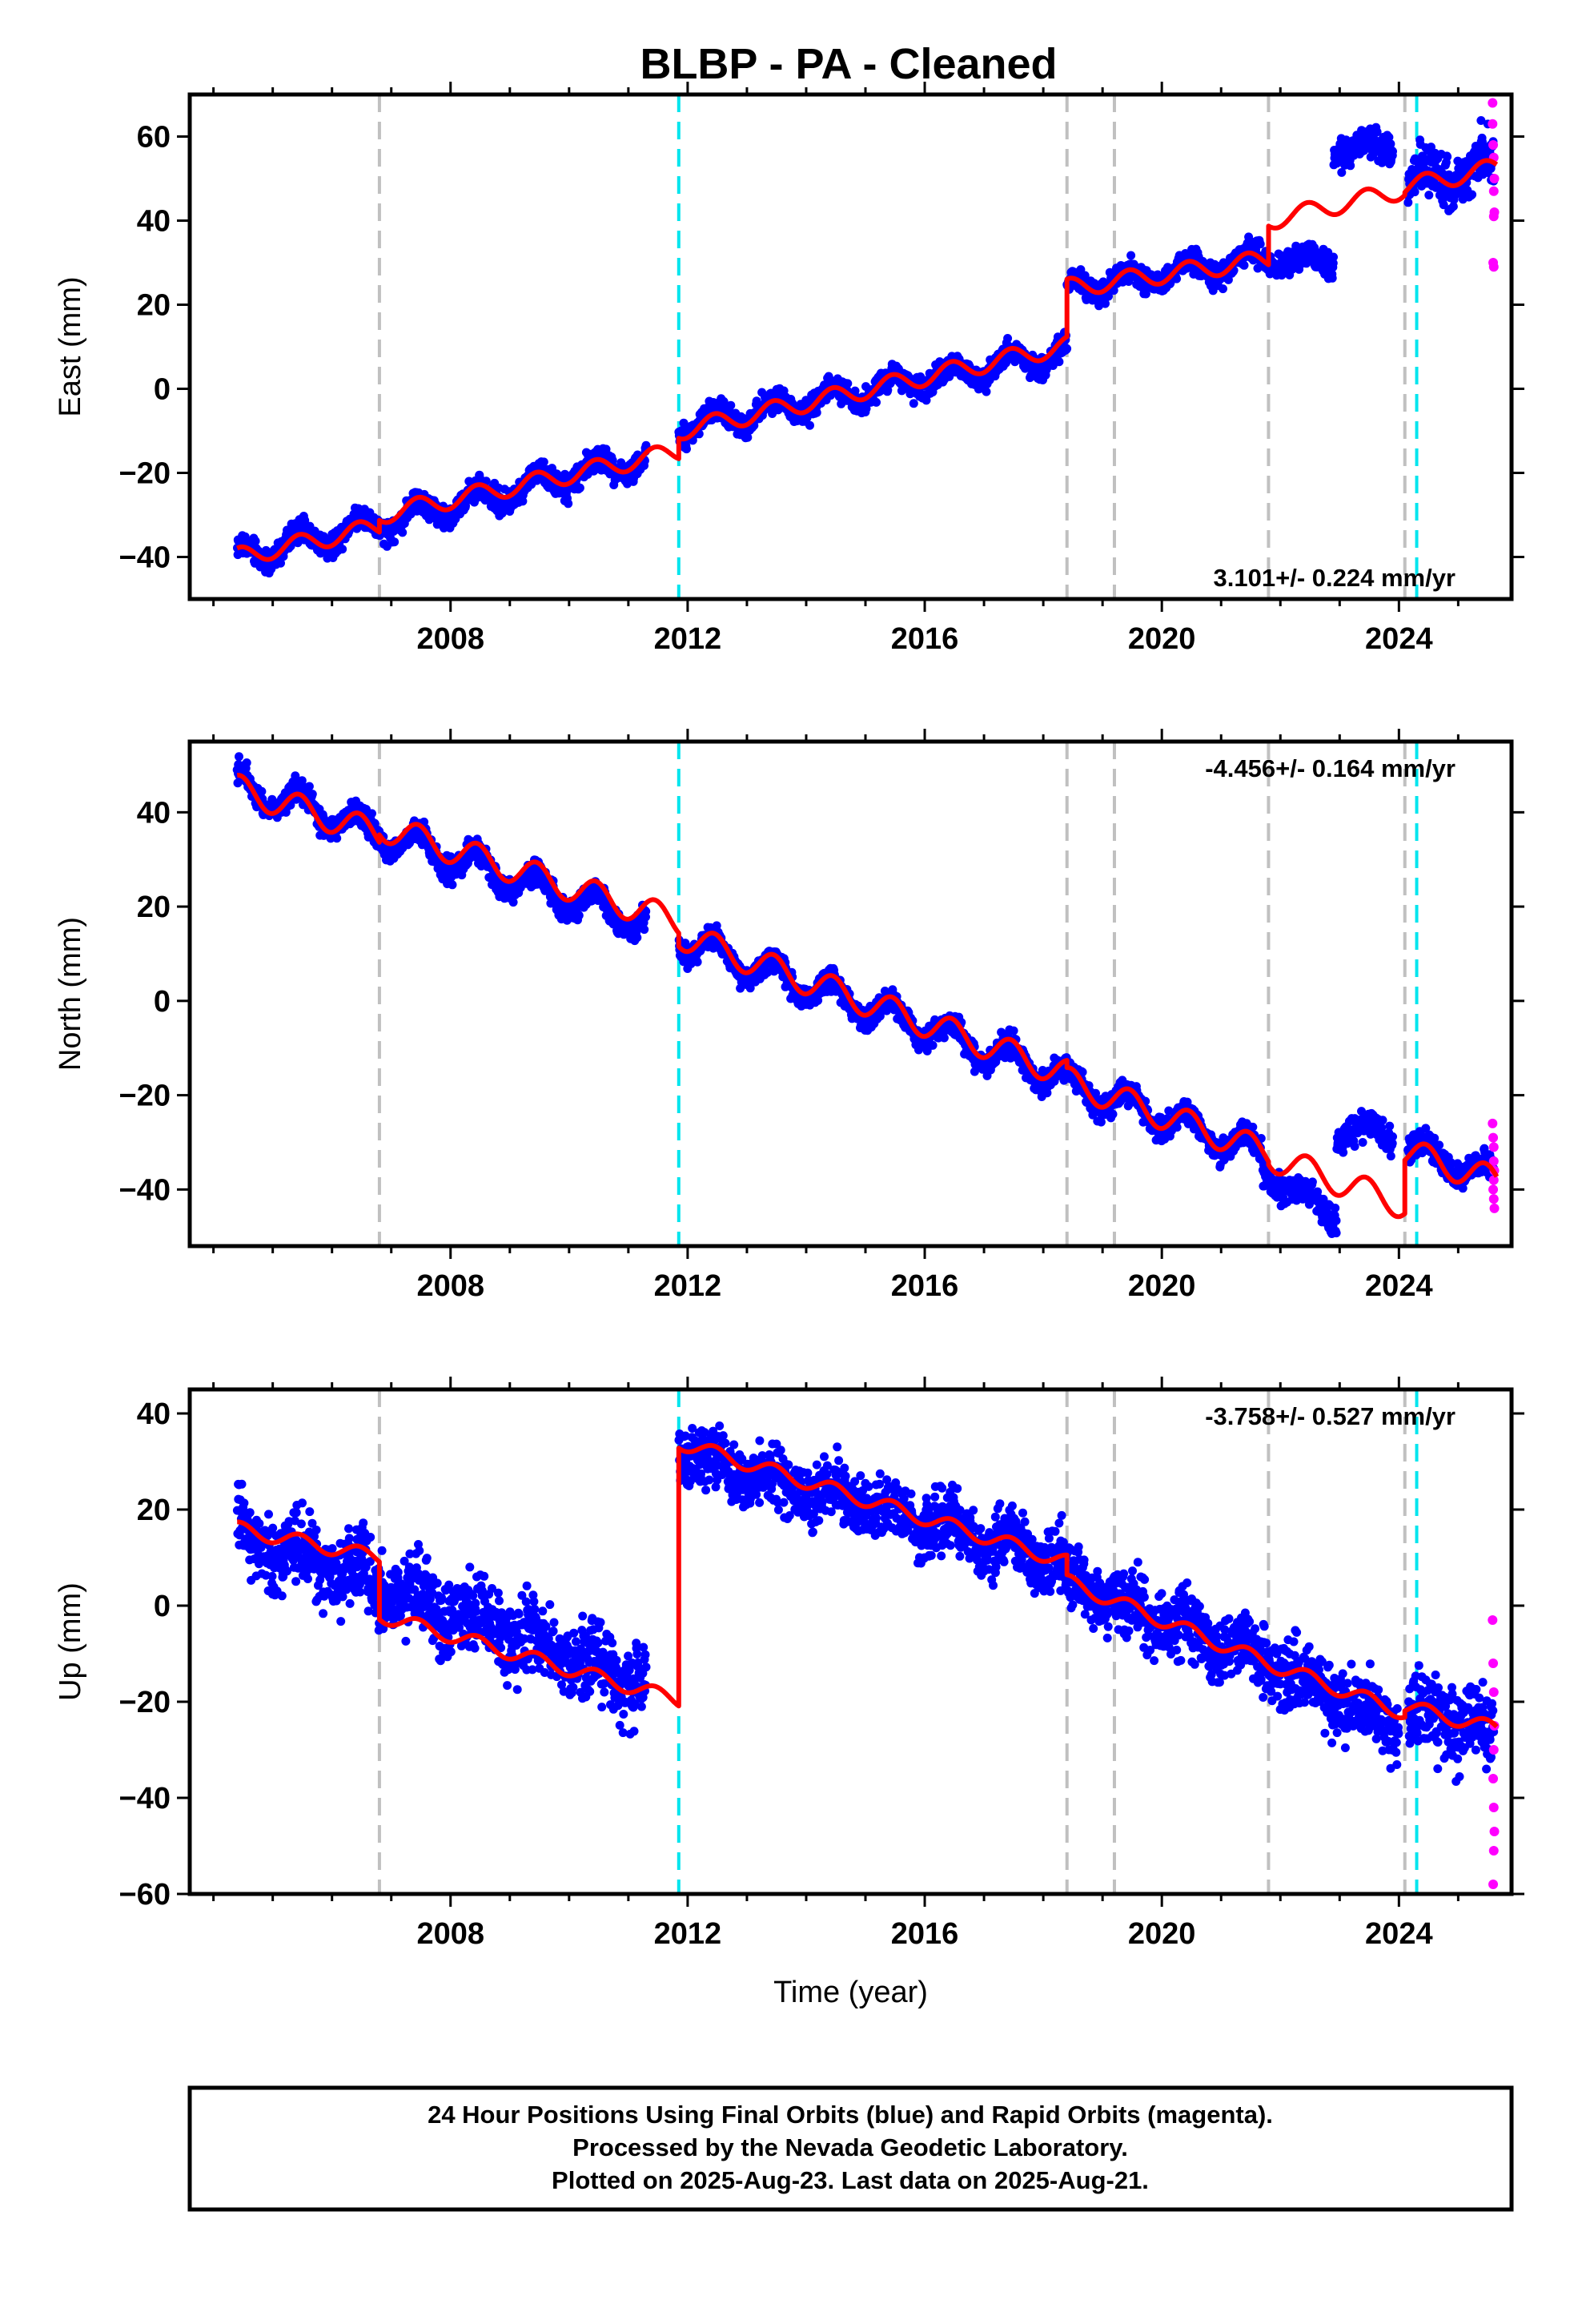 The image size is (1582, 2324). I want to click on x-tick-label: 2012, so click(688, 639).